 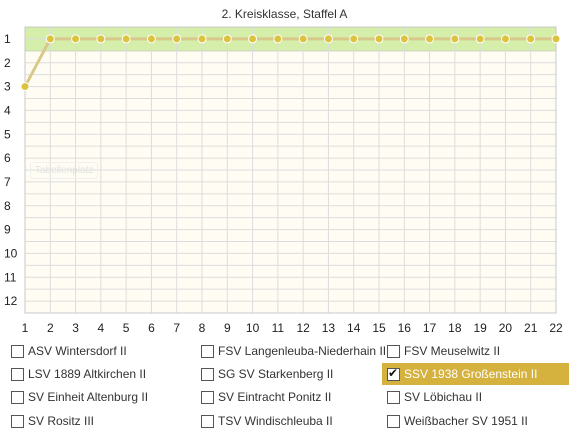 I want to click on legend-item: FSV Langenleuba-Niederhain II, so click(x=293, y=351).